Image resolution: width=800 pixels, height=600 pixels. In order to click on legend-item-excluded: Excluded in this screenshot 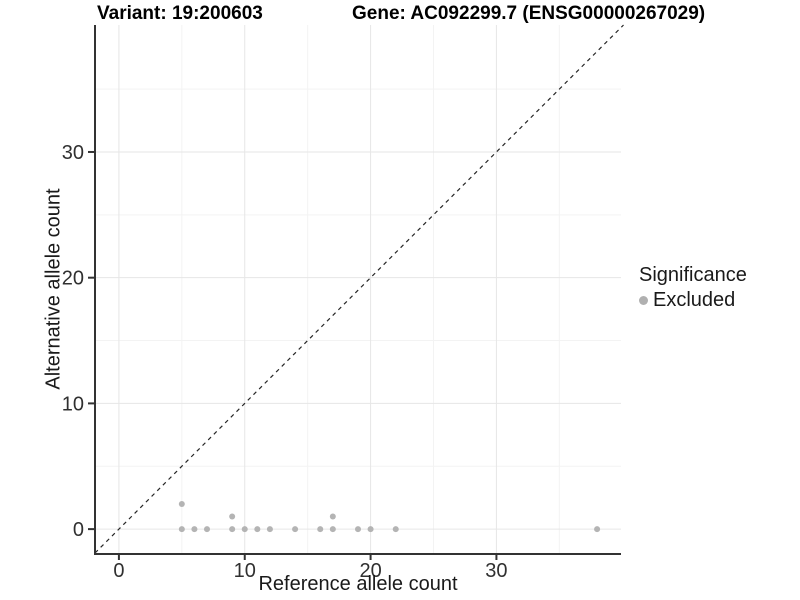, I will do `click(693, 300)`.